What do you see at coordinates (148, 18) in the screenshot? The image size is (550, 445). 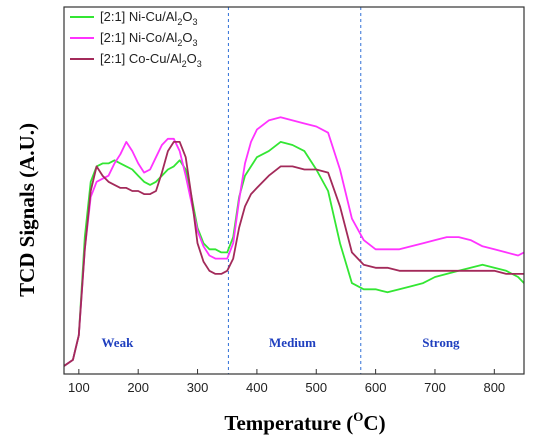 I see `legend-label-1: [2:1] Ni-Cu/Al2O3` at bounding box center [148, 18].